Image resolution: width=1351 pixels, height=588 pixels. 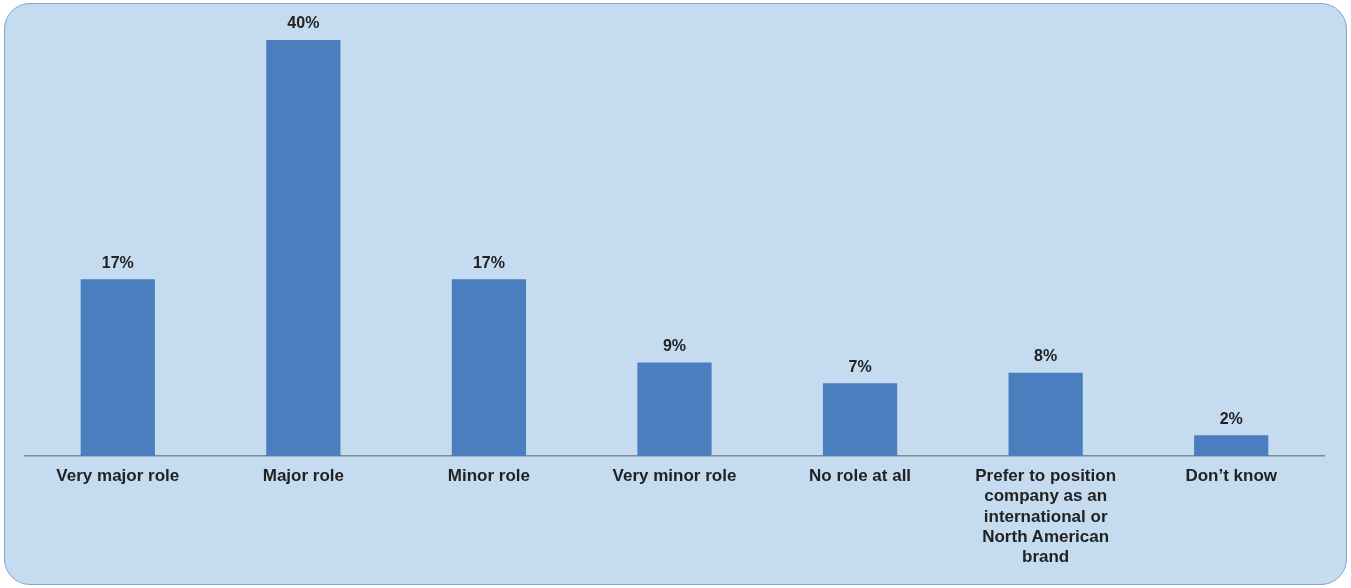 I want to click on data-label: 40%, so click(x=303, y=23).